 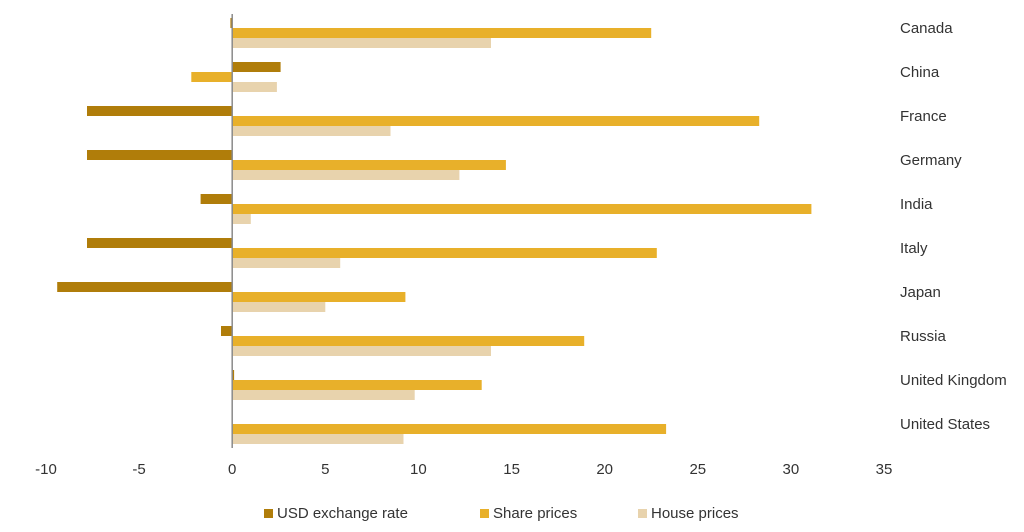 What do you see at coordinates (923, 336) in the screenshot?
I see `category-label-russia: Russia` at bounding box center [923, 336].